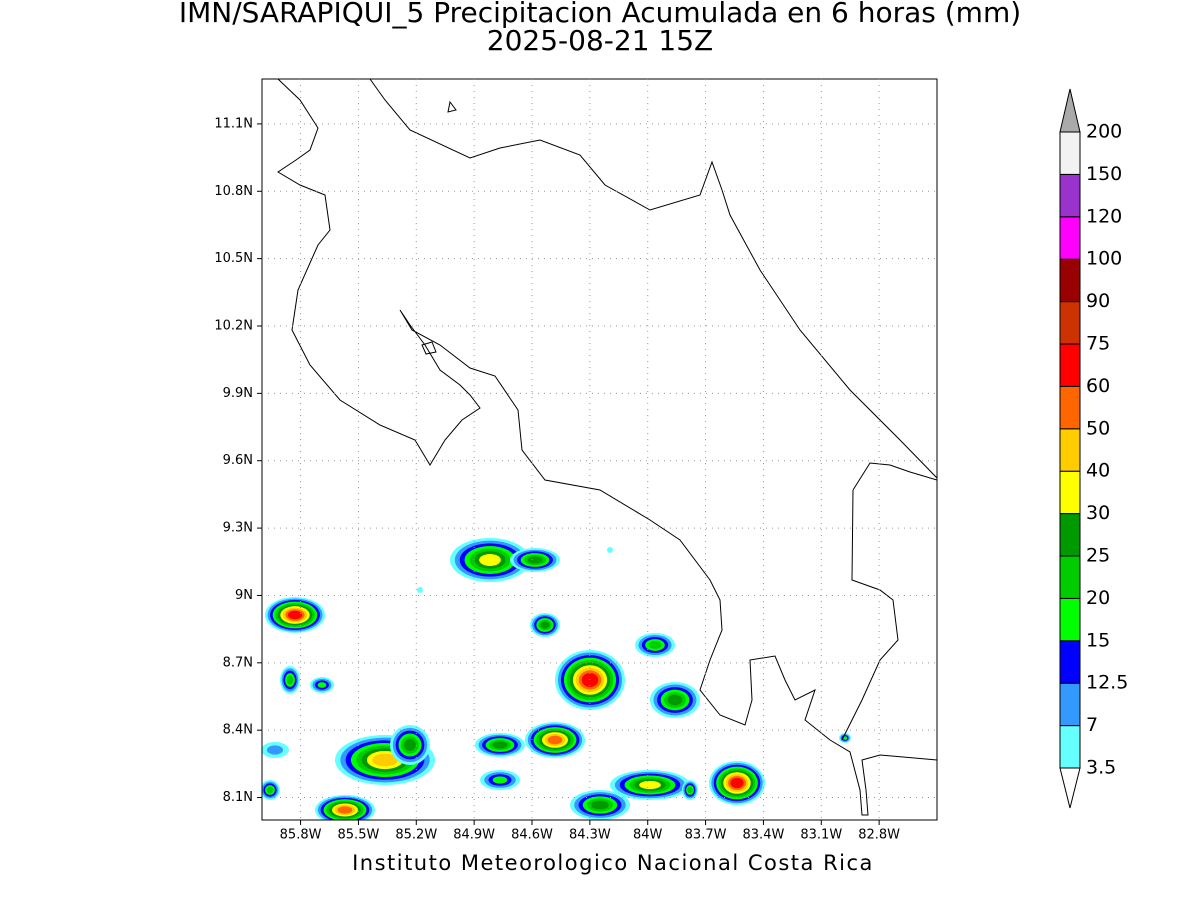 This screenshot has width=1200, height=900. Describe the element at coordinates (439, 227) in the screenshot. I see `lake-island` at that location.